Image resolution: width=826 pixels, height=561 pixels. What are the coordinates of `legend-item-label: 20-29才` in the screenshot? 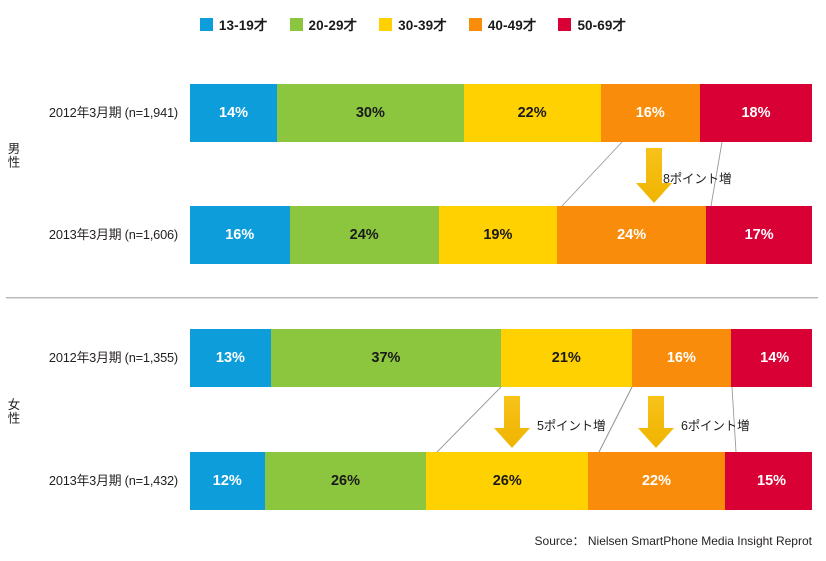 It's located at (333, 25).